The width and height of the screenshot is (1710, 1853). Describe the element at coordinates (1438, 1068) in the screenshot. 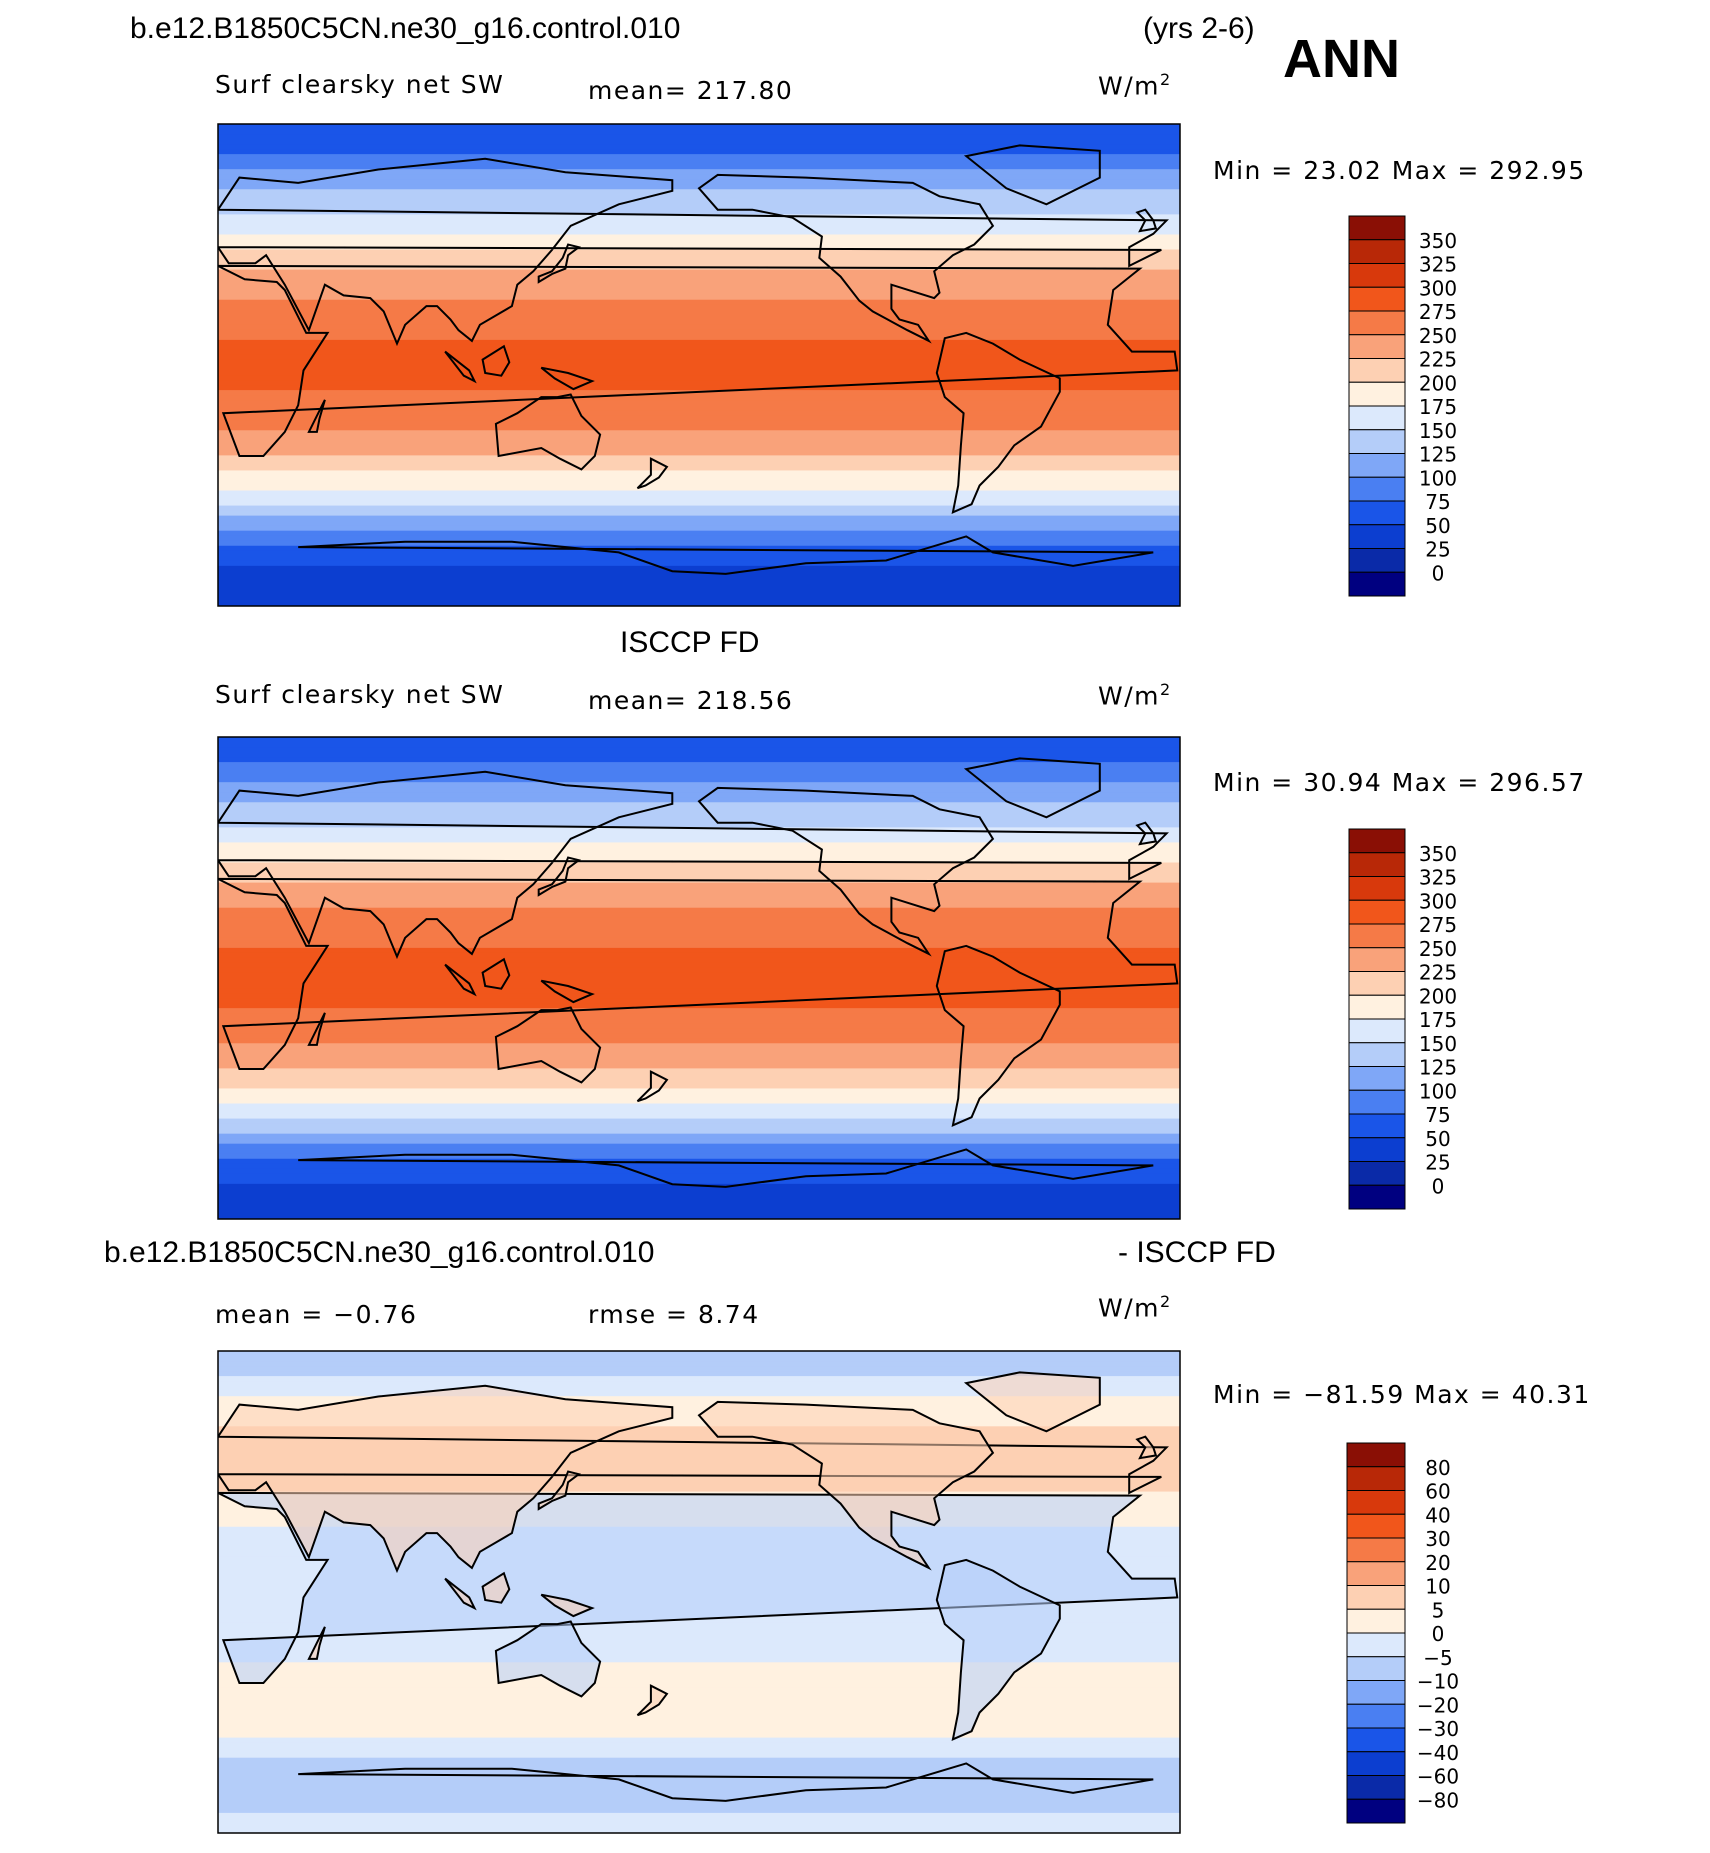

I see `colorbar-tick-label: 125` at that location.